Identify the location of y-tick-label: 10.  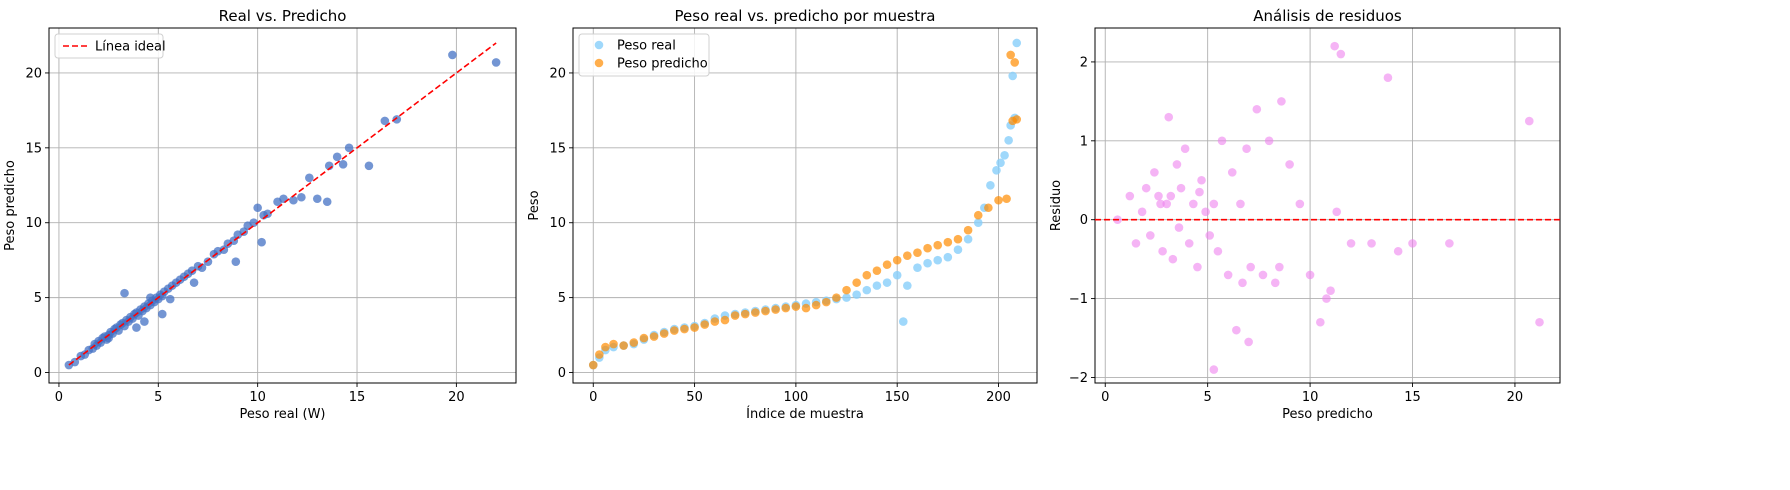
(33, 223).